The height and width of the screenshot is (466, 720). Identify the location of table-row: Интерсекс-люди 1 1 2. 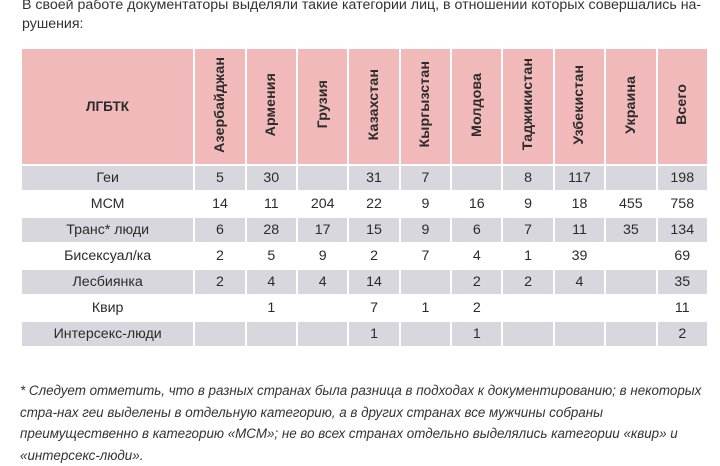
(364, 334).